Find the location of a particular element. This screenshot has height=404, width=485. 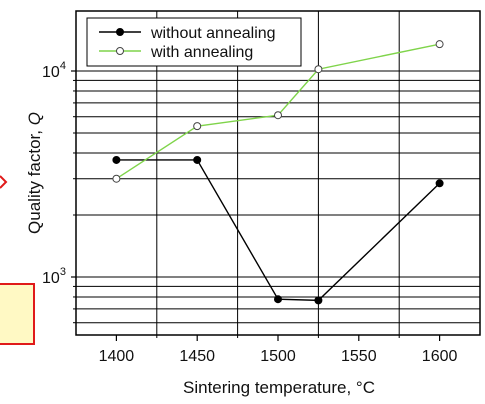

red-arrow-fragment is located at coordinates (4, 182).